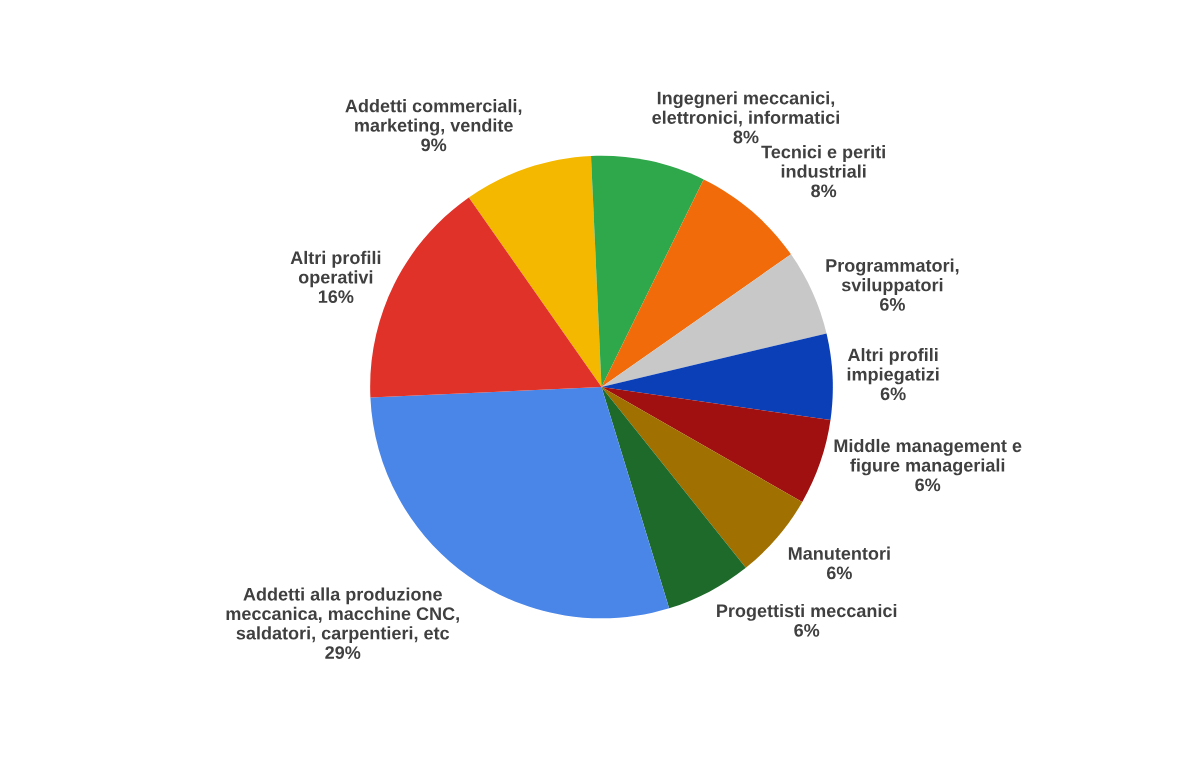 The image size is (1203, 774). I want to click on slice-label: Altri profili impiegatizi, so click(893, 366).